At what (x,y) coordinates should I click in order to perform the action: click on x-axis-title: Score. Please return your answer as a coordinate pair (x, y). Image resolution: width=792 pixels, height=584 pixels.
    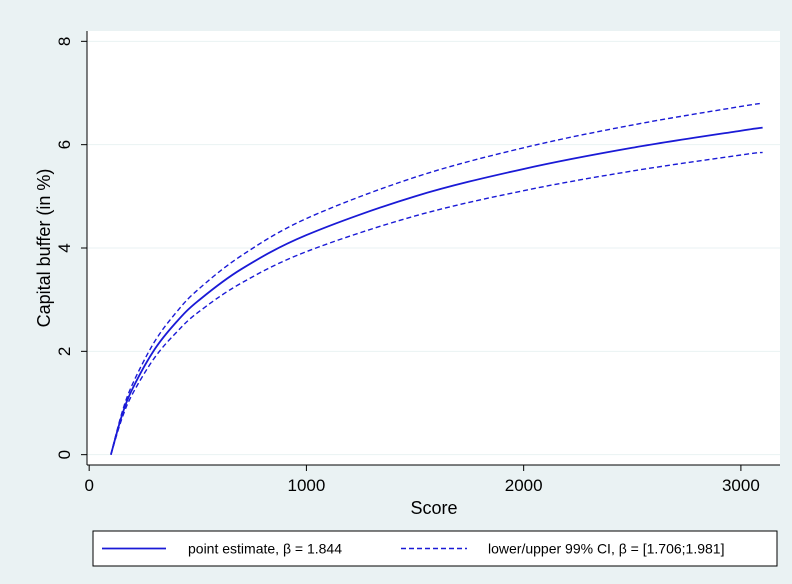
    Looking at the image, I should click on (433, 508).